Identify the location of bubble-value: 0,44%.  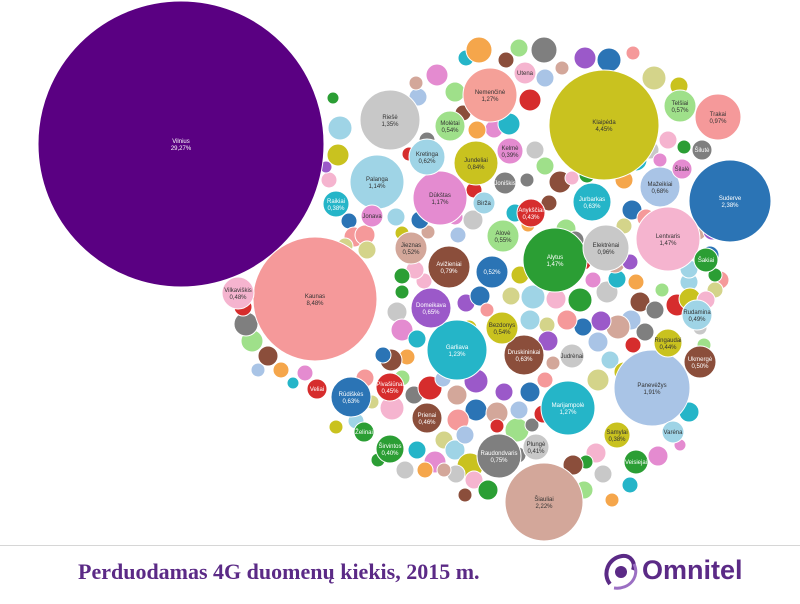
(668, 348).